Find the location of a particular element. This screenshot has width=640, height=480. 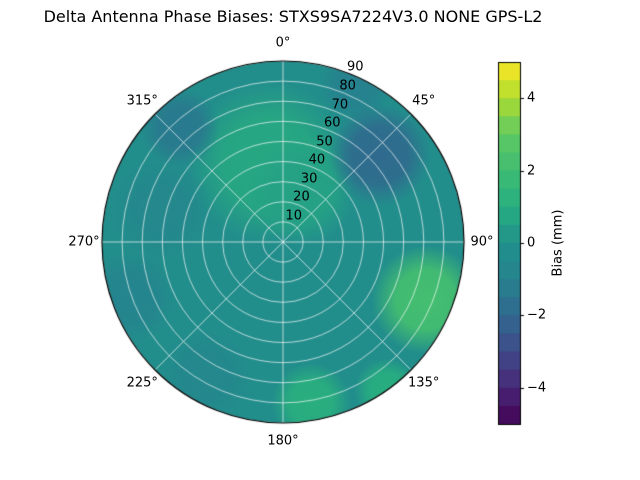

colorbar-tick-label: 2 is located at coordinates (531, 171).